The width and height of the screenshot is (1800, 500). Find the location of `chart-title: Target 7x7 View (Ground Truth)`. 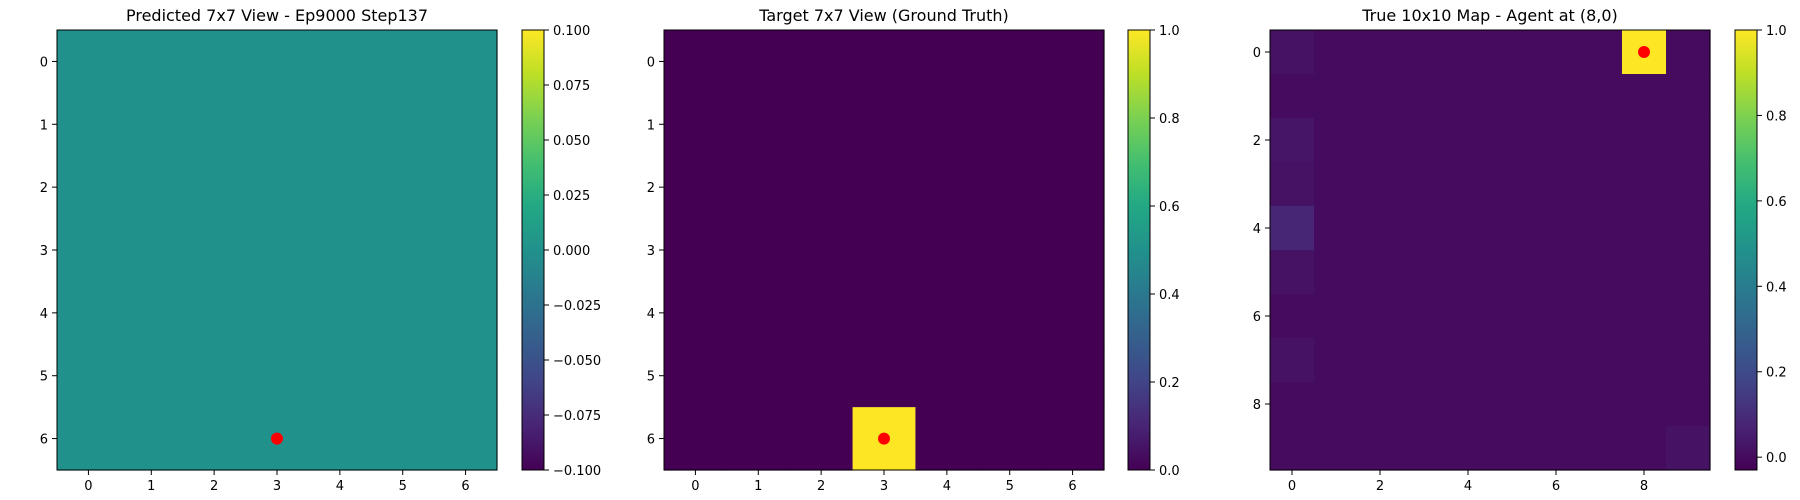

chart-title: Target 7x7 View (Ground Truth) is located at coordinates (883, 15).